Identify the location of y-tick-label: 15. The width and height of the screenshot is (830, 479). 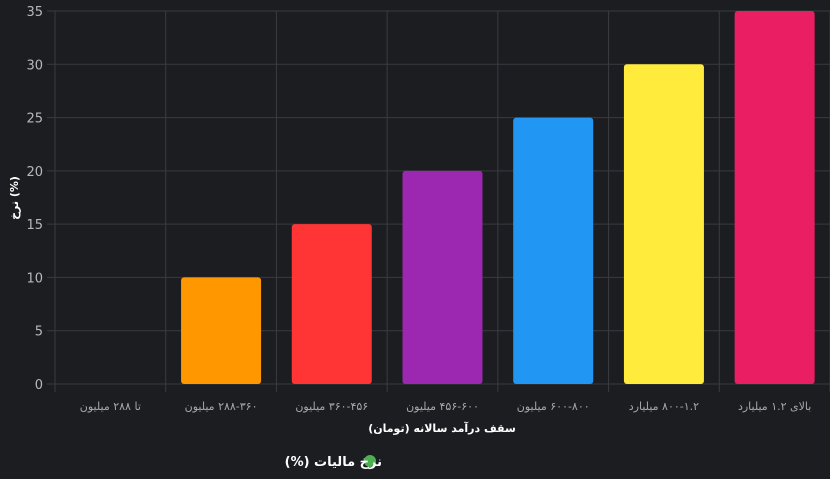
(34, 225).